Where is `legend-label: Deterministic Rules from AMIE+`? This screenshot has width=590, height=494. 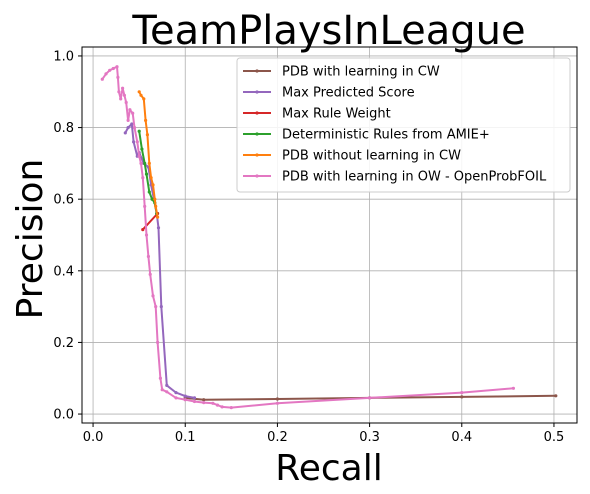
legend-label: Deterministic Rules from AMIE+ is located at coordinates (386, 135).